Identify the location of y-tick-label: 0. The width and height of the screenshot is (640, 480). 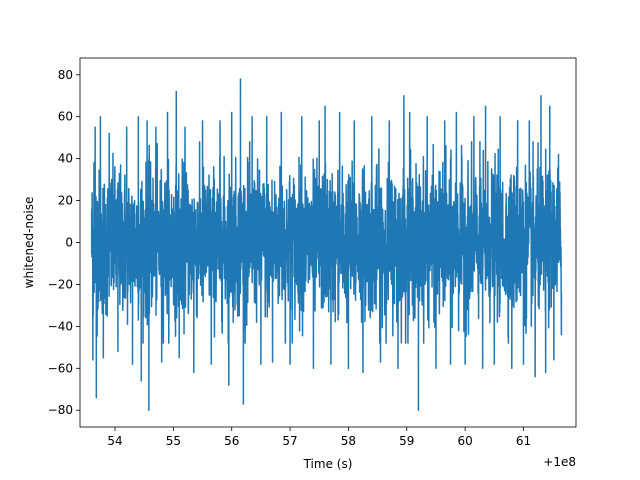
(69, 243).